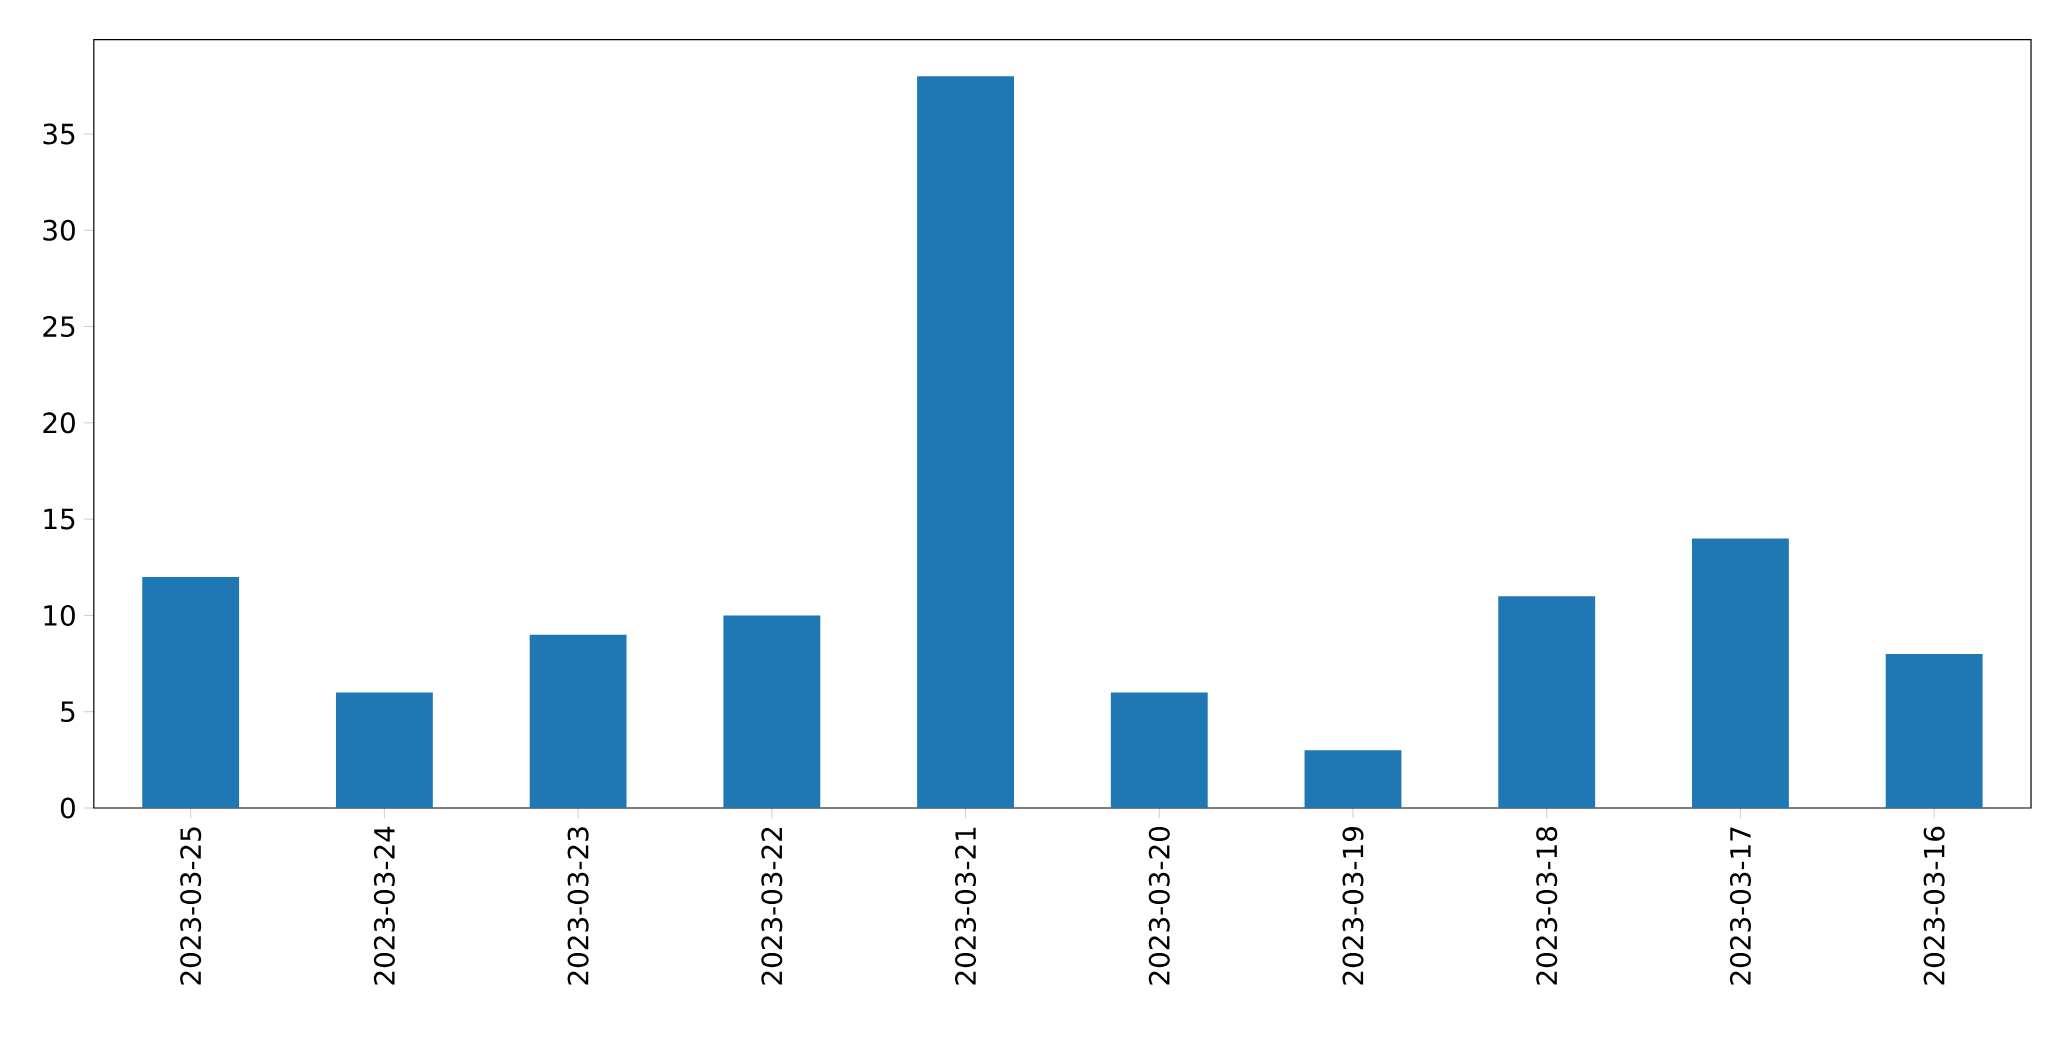 This screenshot has width=2071, height=1061. What do you see at coordinates (68, 712) in the screenshot?
I see `y-tick-label: 5` at bounding box center [68, 712].